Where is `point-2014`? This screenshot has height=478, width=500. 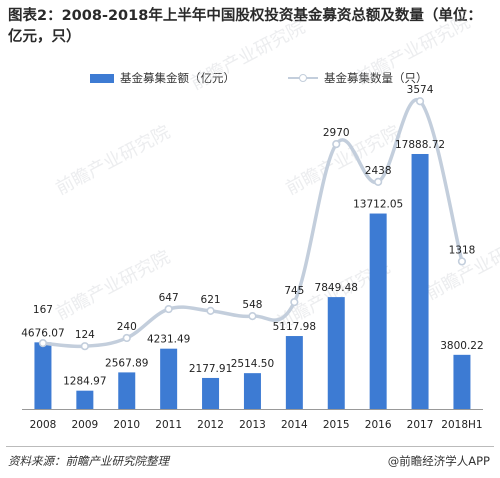 point-2014 is located at coordinates (294, 302).